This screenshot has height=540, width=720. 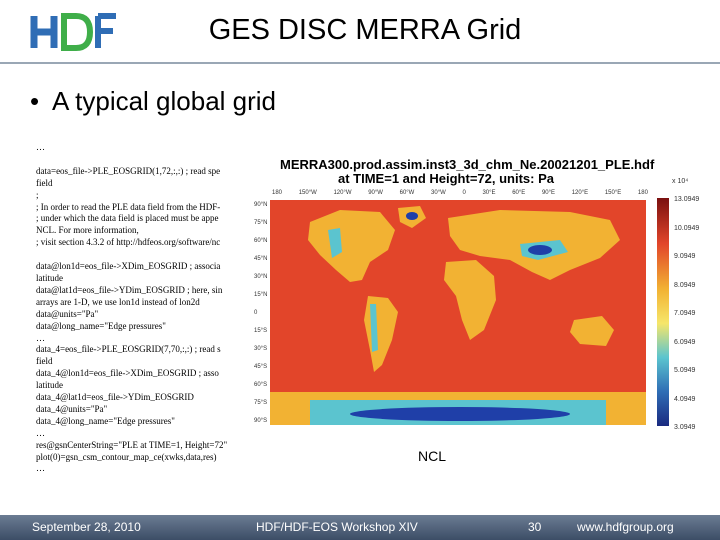 I want to click on longitude-tick-label: 30°E, so click(x=489, y=193).